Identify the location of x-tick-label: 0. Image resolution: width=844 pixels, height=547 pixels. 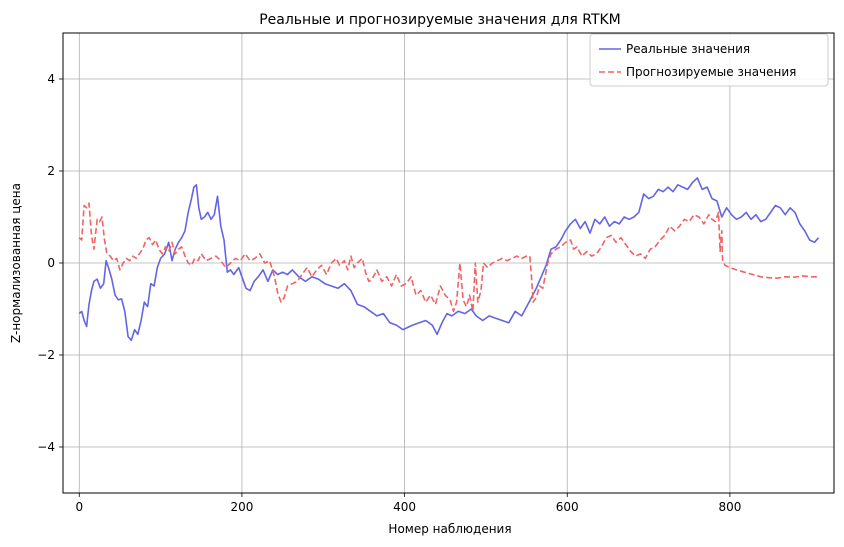
(79, 507).